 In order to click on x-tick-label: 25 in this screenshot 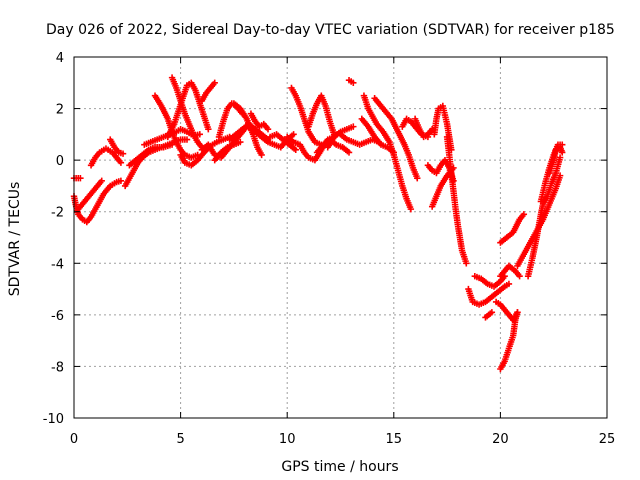, I will do `click(607, 439)`.